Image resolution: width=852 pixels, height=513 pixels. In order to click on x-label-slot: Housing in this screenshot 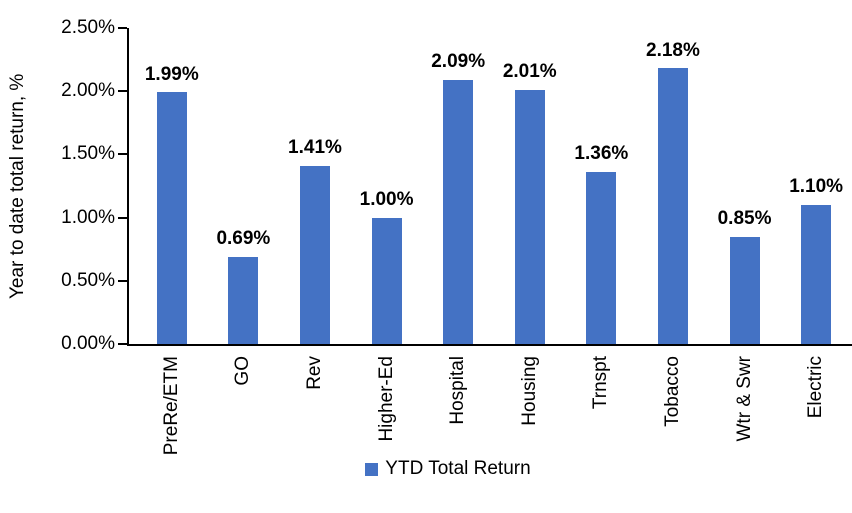, I will do `click(530, 405)`.